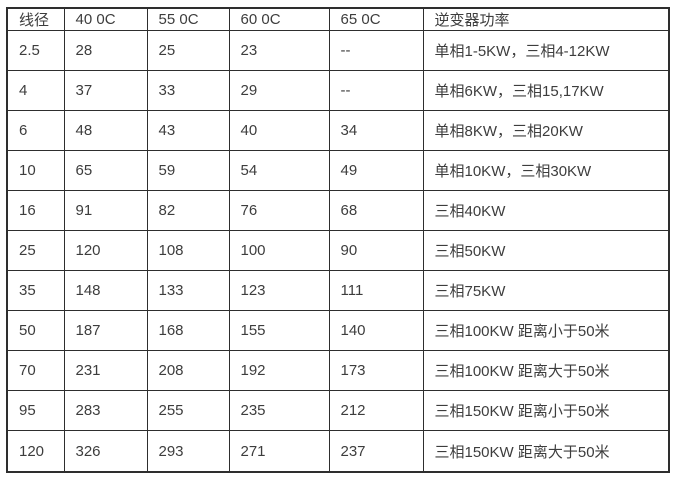  Describe the element at coordinates (546, 211) in the screenshot. I see `table-cell: 三相40KW` at that location.